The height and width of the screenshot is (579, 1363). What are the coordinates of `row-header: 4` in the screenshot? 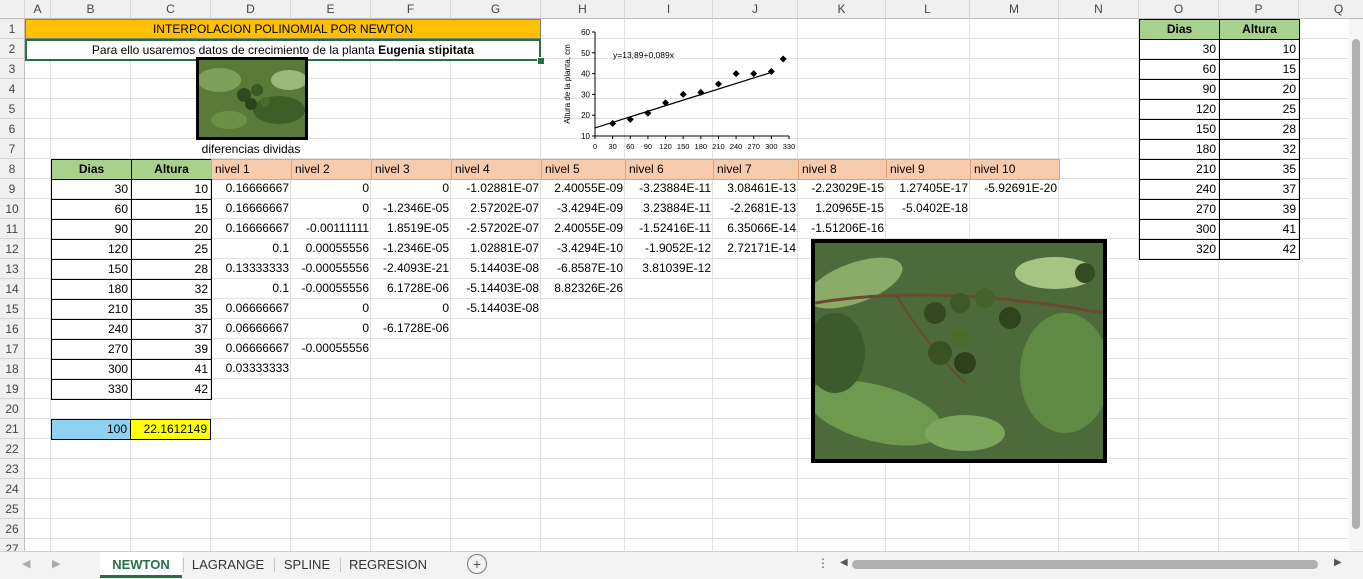 It's located at (12, 89).